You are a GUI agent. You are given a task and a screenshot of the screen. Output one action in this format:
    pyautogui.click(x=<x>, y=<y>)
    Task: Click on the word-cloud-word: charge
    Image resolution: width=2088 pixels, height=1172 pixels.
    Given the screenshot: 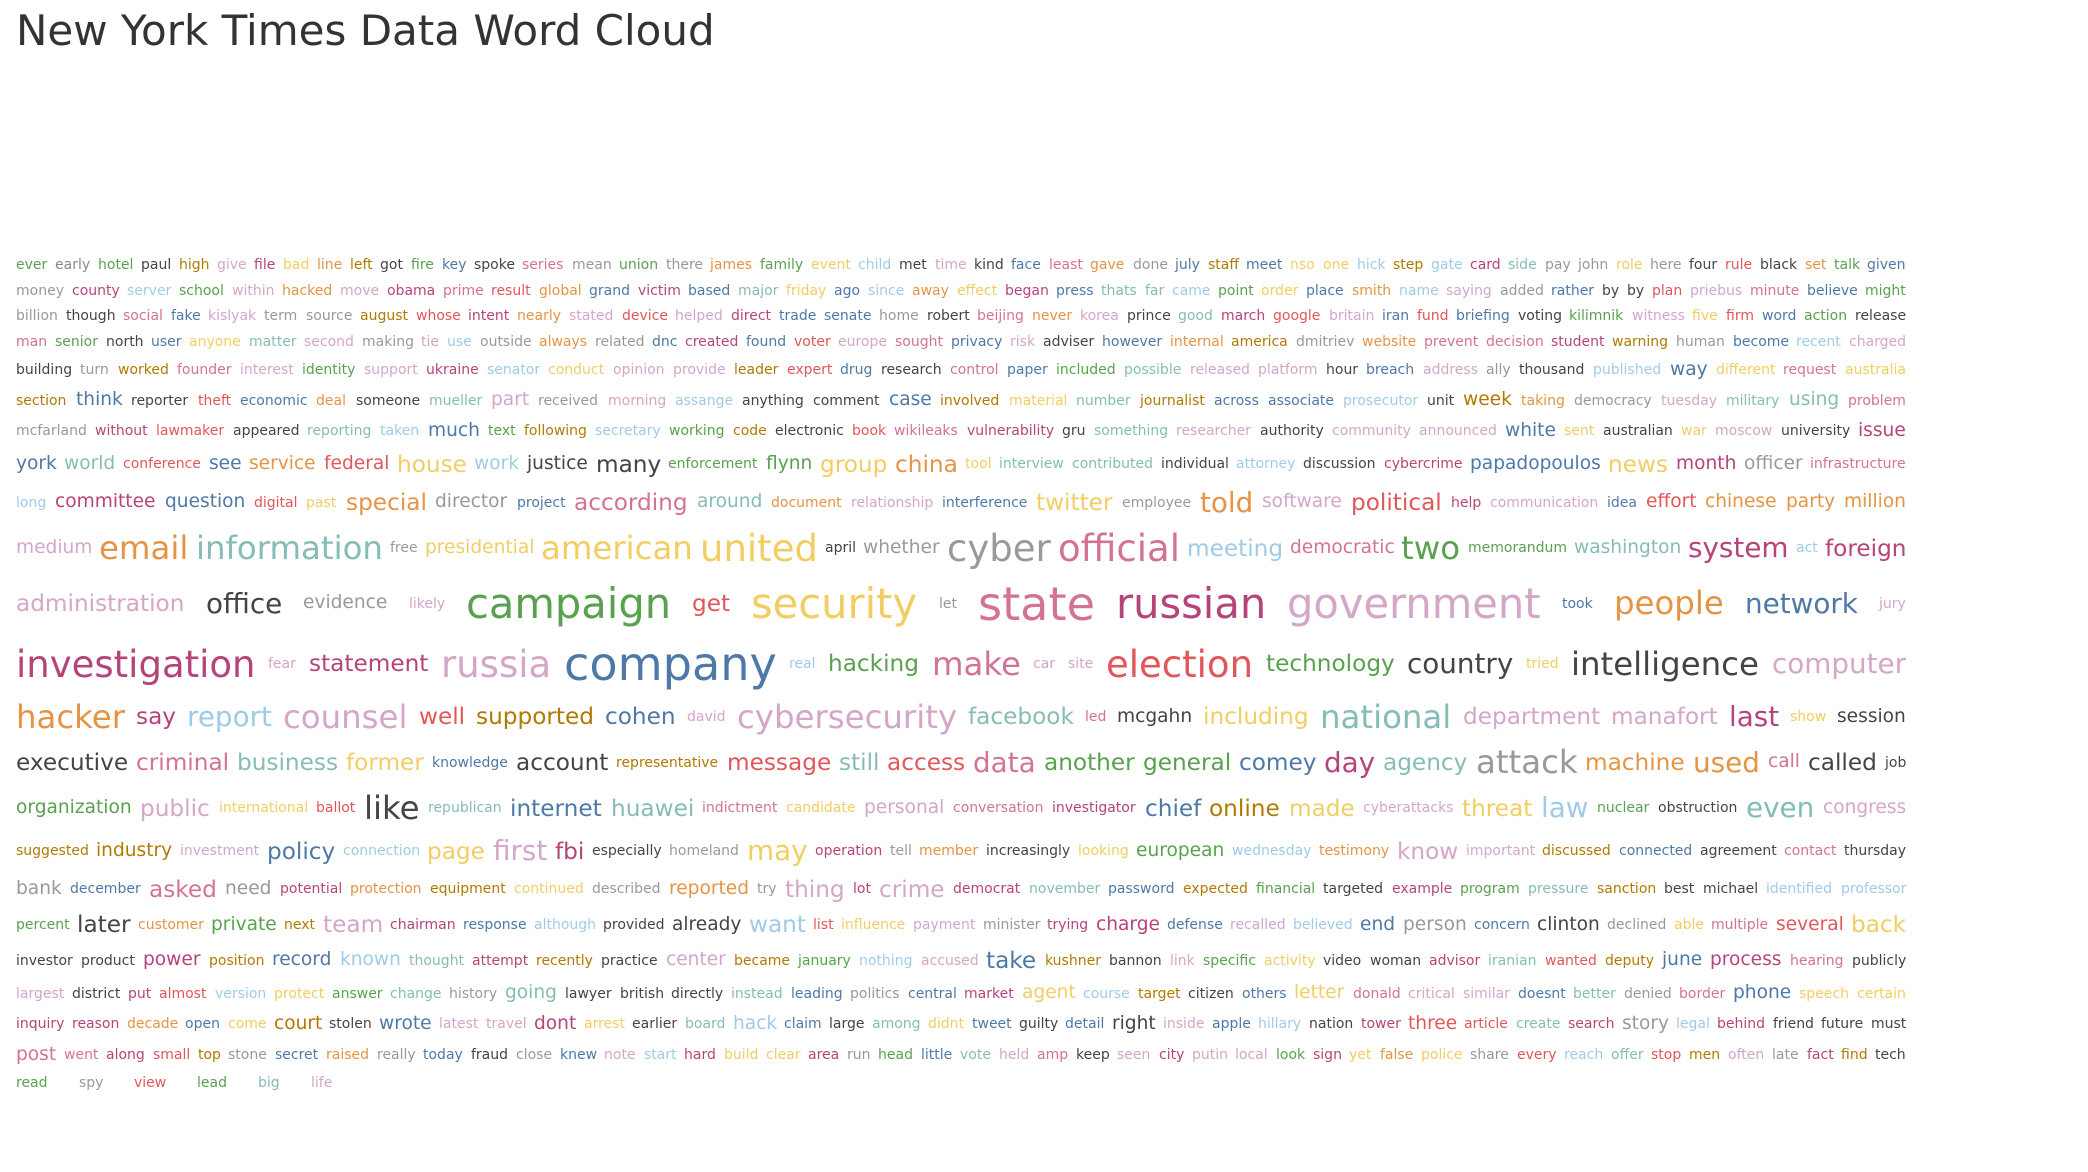 What is the action you would take?
    pyautogui.click(x=1128, y=924)
    